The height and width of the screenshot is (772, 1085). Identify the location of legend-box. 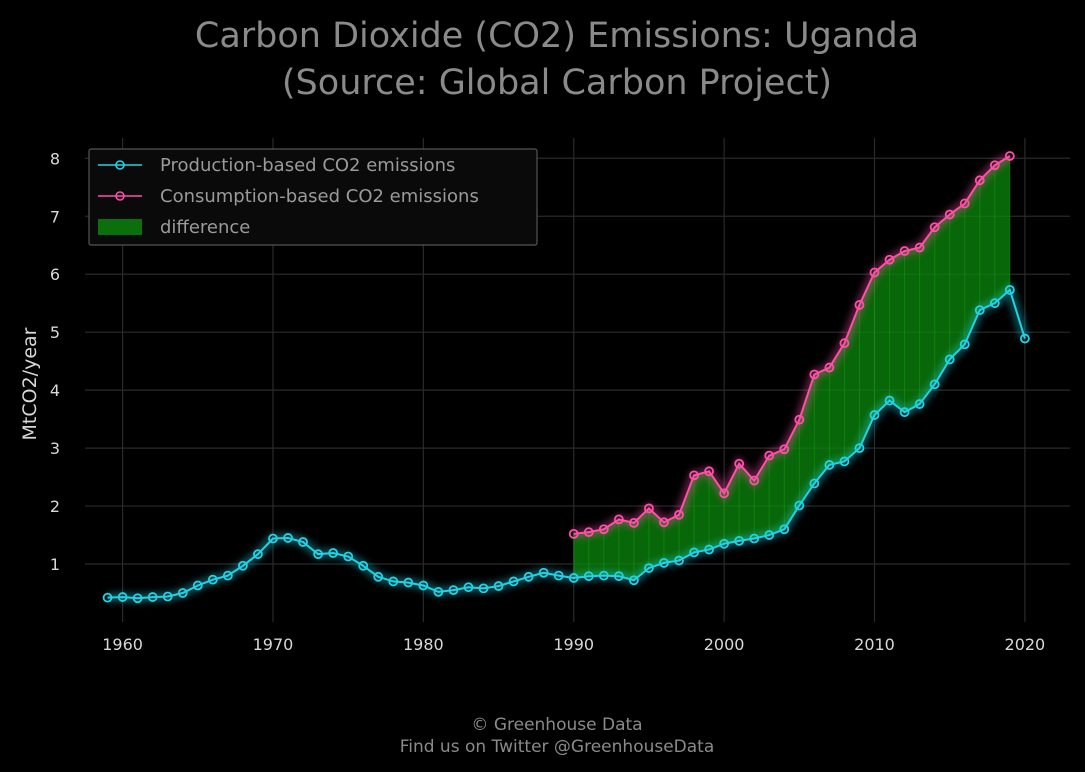
(313, 197).